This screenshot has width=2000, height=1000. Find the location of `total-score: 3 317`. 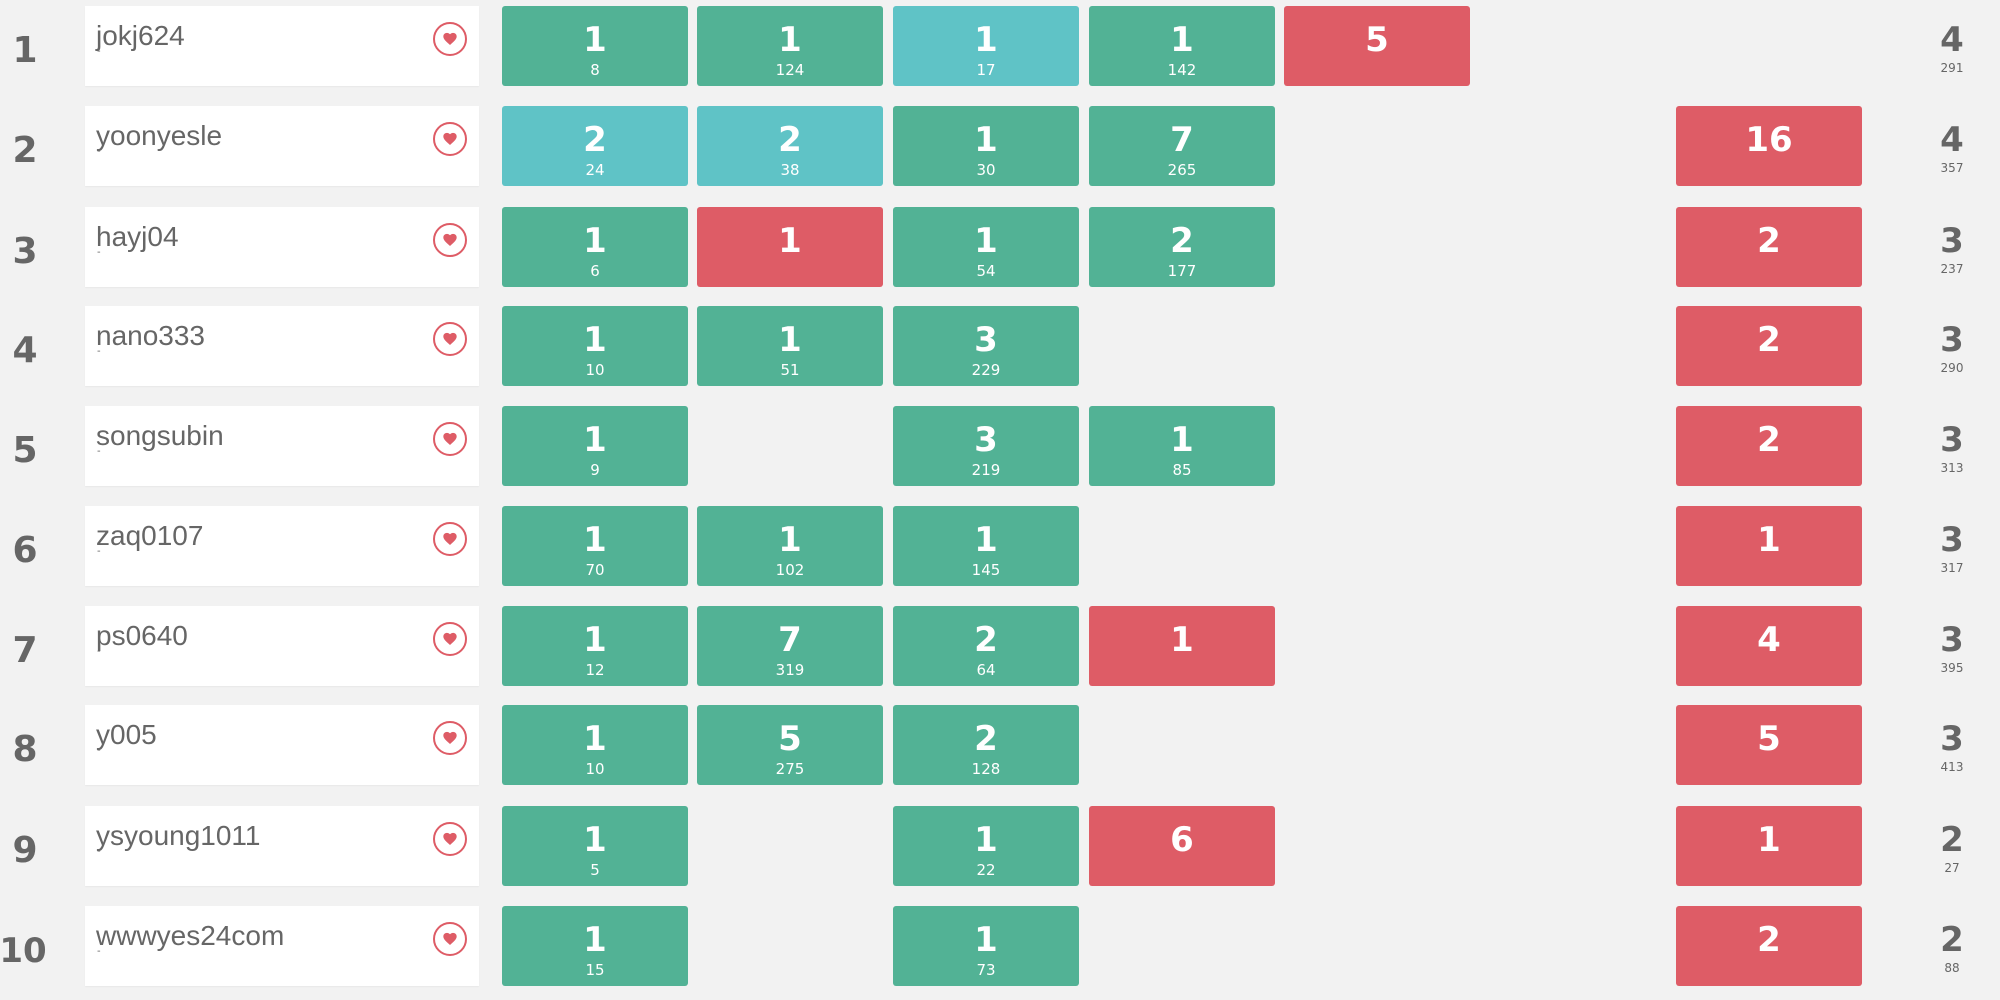

total-score: 3 317 is located at coordinates (1952, 548).